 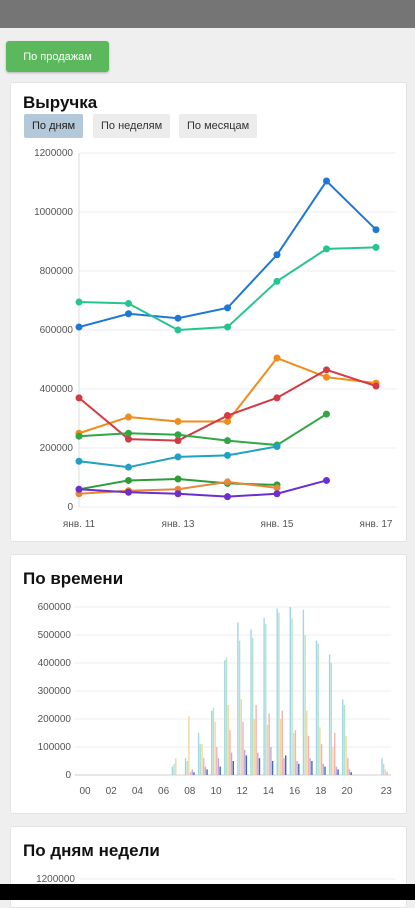 I want to click on y-tick-label: 200000, so click(x=57, y=448).